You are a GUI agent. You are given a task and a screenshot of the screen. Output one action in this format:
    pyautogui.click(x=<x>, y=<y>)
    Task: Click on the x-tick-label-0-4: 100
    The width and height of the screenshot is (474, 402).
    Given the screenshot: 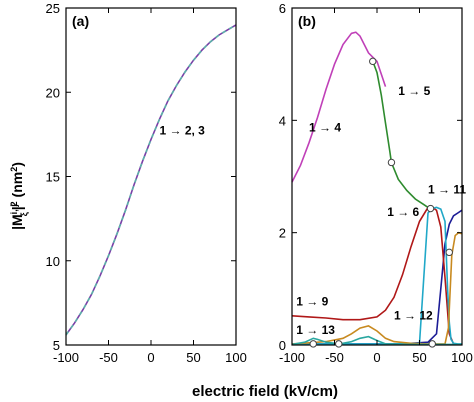 What is the action you would take?
    pyautogui.click(x=236, y=357)
    